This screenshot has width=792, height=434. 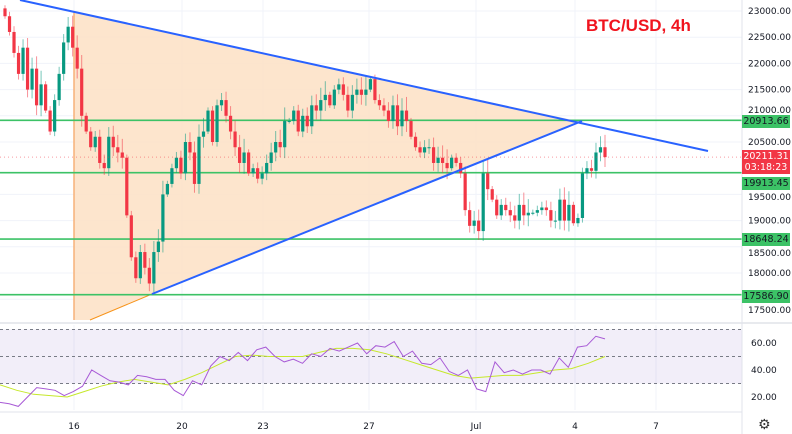 What do you see at coordinates (769, 198) in the screenshot?
I see `price-tick-label: 19500.00` at bounding box center [769, 198].